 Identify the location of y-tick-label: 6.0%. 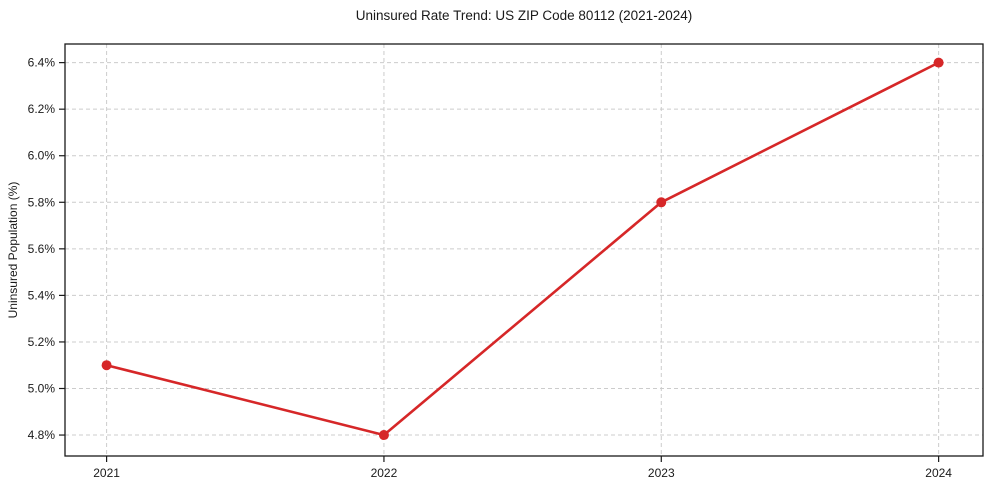
(42, 156).